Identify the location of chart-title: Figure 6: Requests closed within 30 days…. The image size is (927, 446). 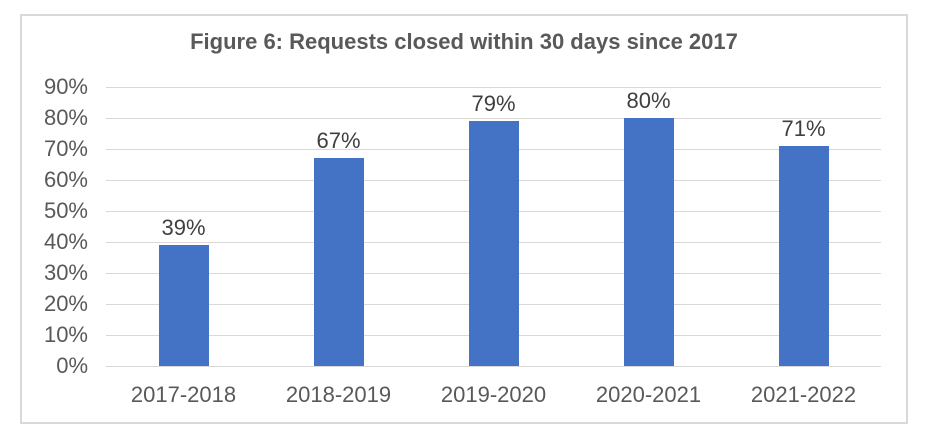
(464, 41).